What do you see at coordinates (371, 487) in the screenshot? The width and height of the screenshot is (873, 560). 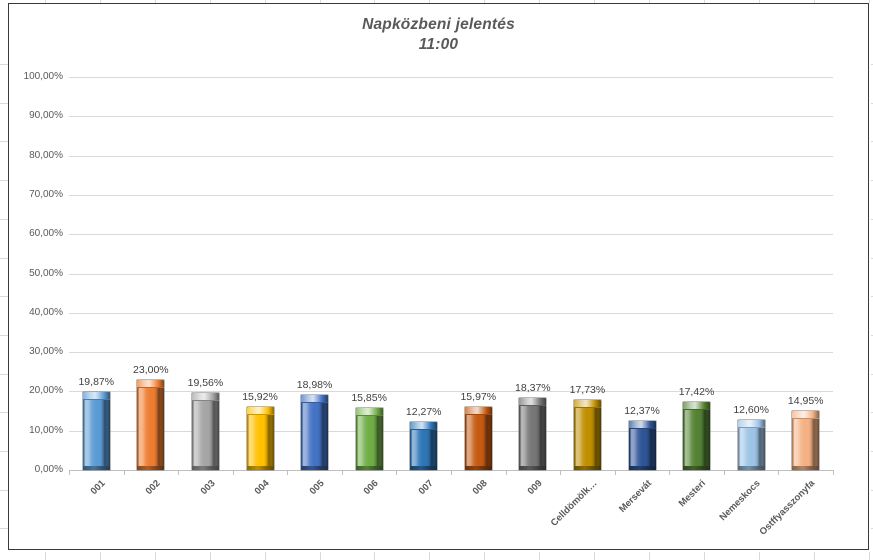 I see `x-tick-label: 006` at bounding box center [371, 487].